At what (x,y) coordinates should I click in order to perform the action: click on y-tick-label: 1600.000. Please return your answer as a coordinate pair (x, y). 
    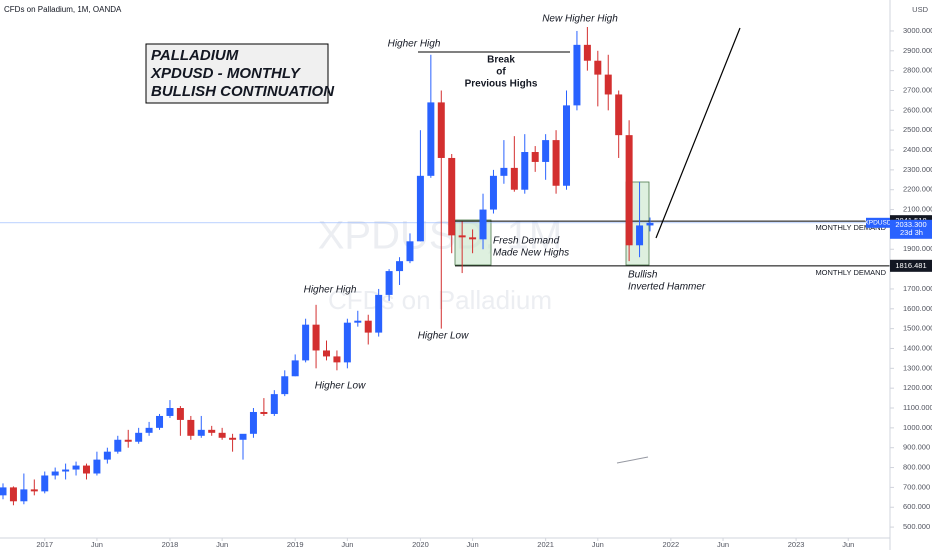
    Looking at the image, I should click on (917, 308).